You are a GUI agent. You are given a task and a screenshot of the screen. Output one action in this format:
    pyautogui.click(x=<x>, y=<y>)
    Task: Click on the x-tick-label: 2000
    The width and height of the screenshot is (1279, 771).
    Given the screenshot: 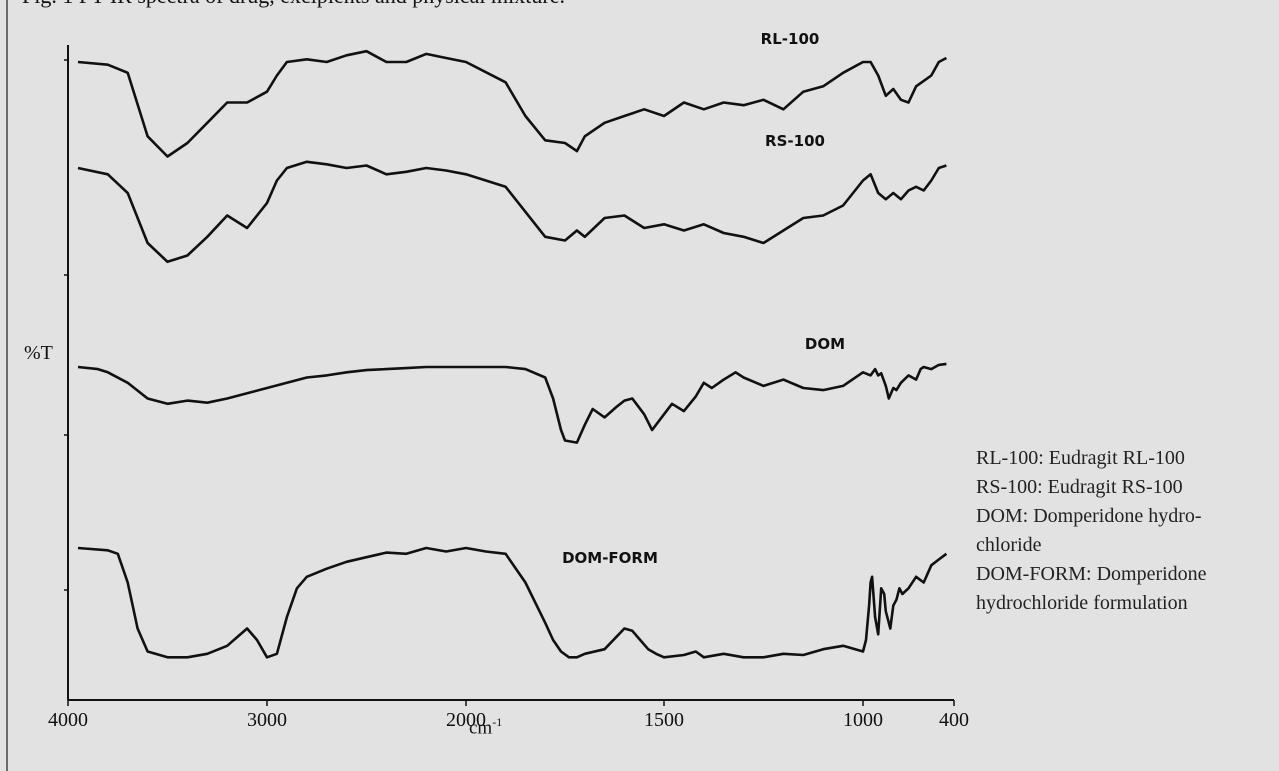 What is the action you would take?
    pyautogui.click(x=466, y=720)
    